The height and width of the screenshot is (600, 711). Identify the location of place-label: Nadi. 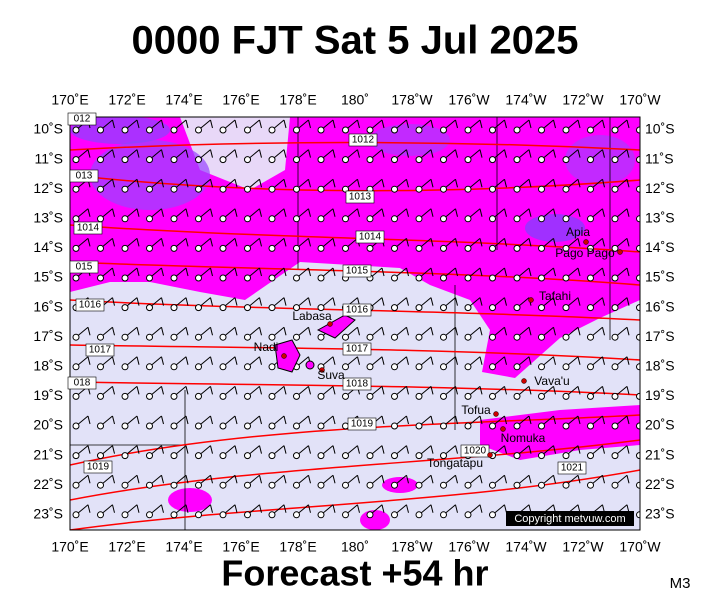
(266, 347).